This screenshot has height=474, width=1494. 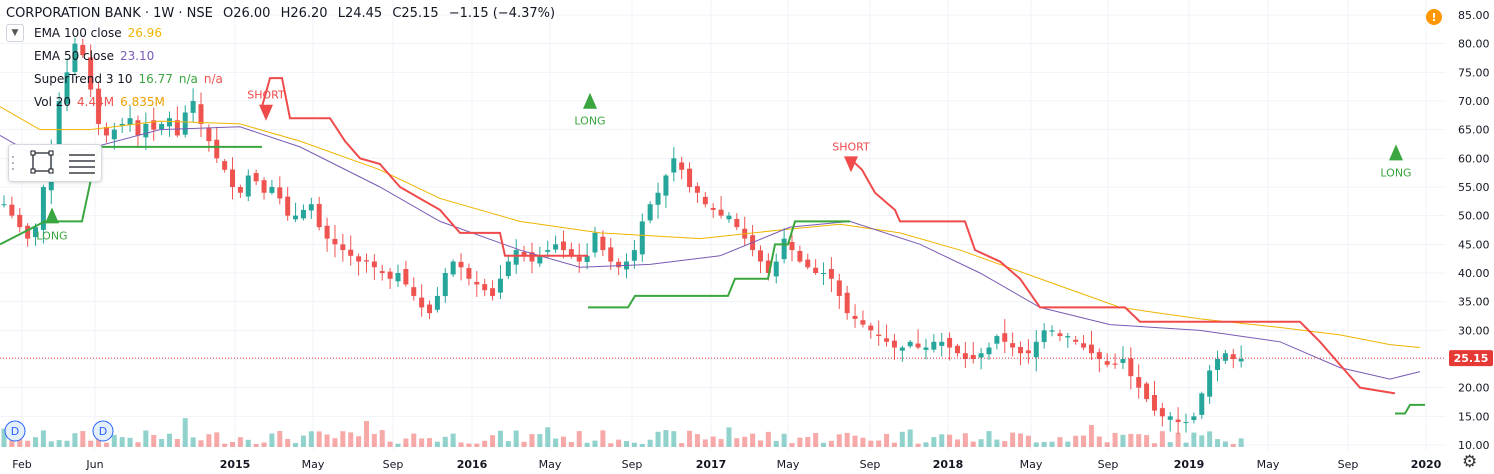 I want to click on indicator-ema100: ▼ EMA 100 close 26.96, so click(x=283, y=32).